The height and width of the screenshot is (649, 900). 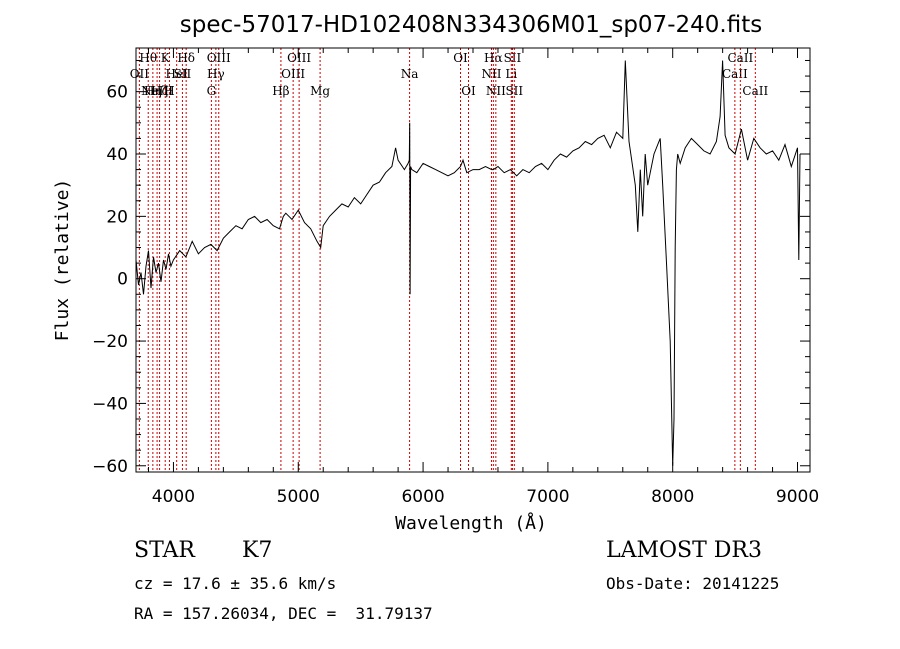 What do you see at coordinates (320, 91) in the screenshot?
I see `spectral-line-label: Mg` at bounding box center [320, 91].